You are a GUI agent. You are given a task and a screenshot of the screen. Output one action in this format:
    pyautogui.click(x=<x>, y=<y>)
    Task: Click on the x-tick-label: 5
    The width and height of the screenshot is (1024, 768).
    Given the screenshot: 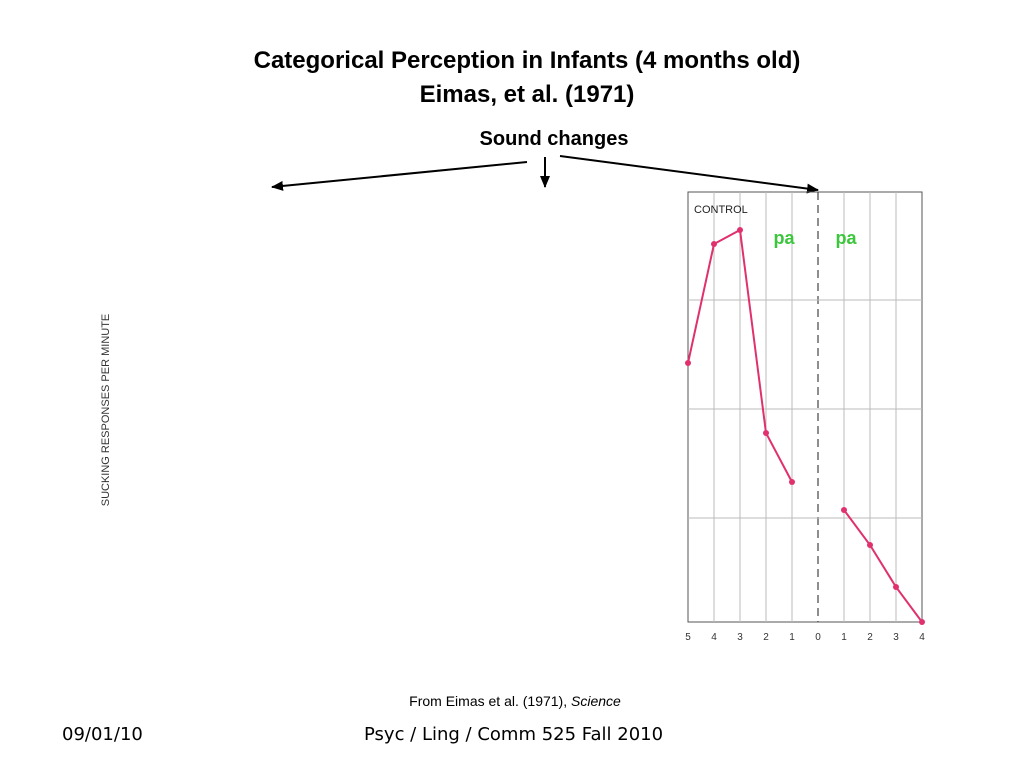 What is the action you would take?
    pyautogui.click(x=688, y=637)
    